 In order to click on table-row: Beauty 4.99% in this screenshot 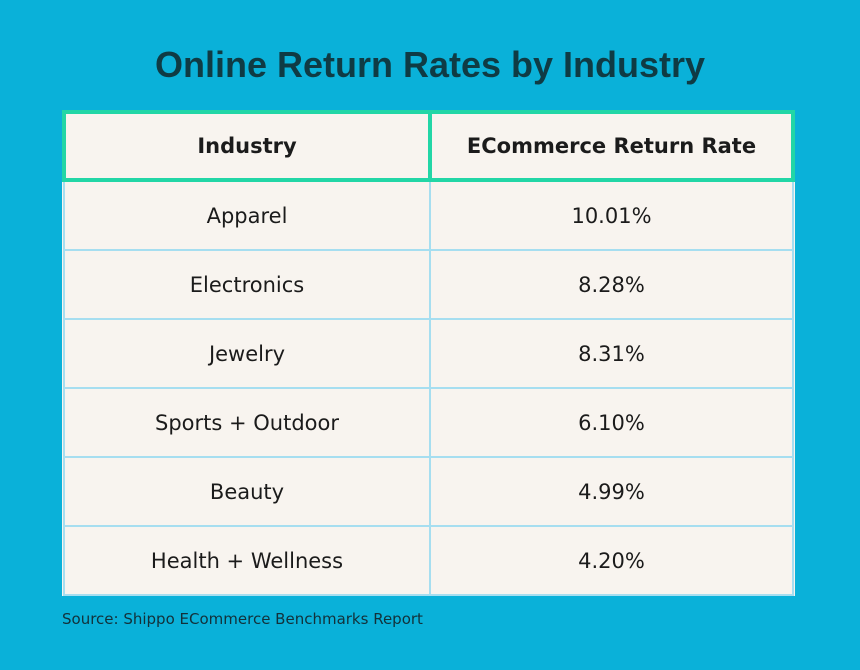, I will do `click(428, 491)`.